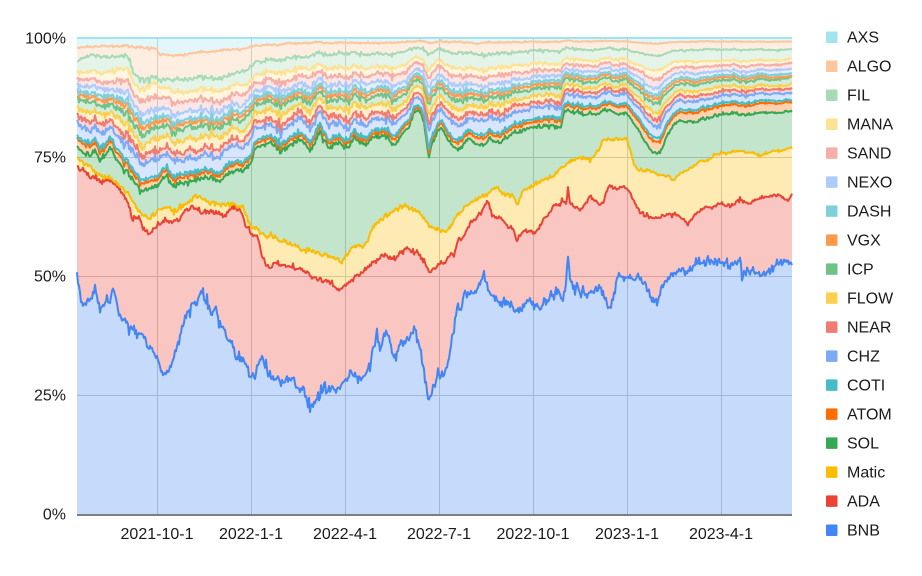 Image resolution: width=922 pixels, height=576 pixels. What do you see at coordinates (50, 158) in the screenshot?
I see `svg-text: 75%` at bounding box center [50, 158].